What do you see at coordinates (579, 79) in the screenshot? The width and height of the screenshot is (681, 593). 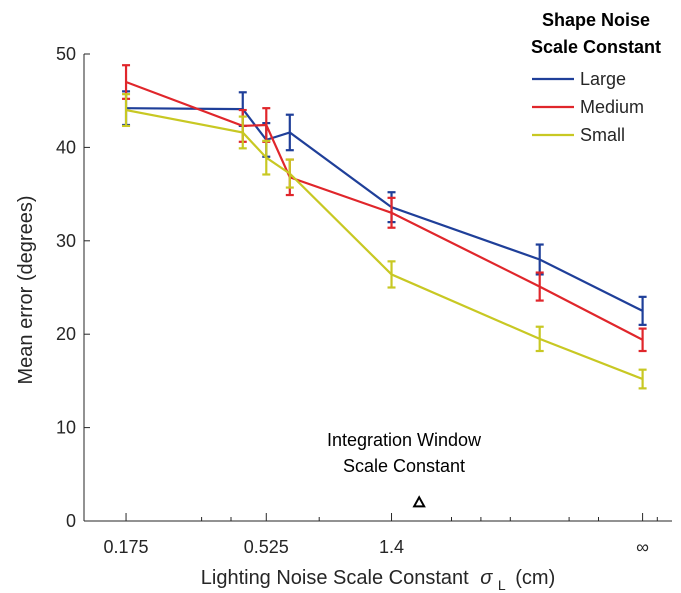 I see `legend-item-large: Large` at bounding box center [579, 79].